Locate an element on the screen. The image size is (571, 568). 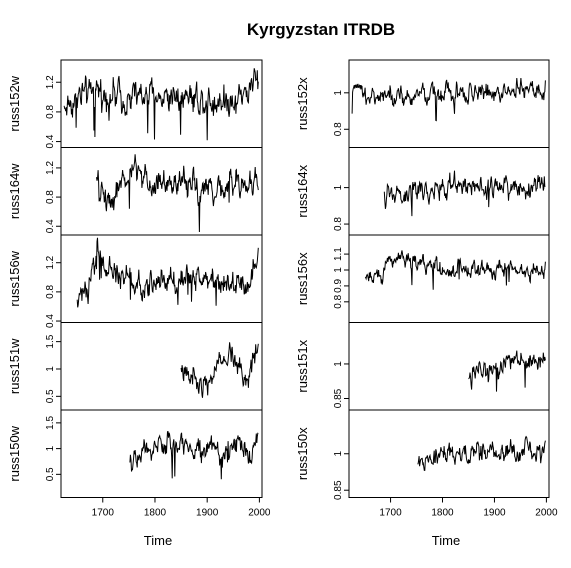
y-axis-label-russ150x: russ150x is located at coordinates (302, 453).